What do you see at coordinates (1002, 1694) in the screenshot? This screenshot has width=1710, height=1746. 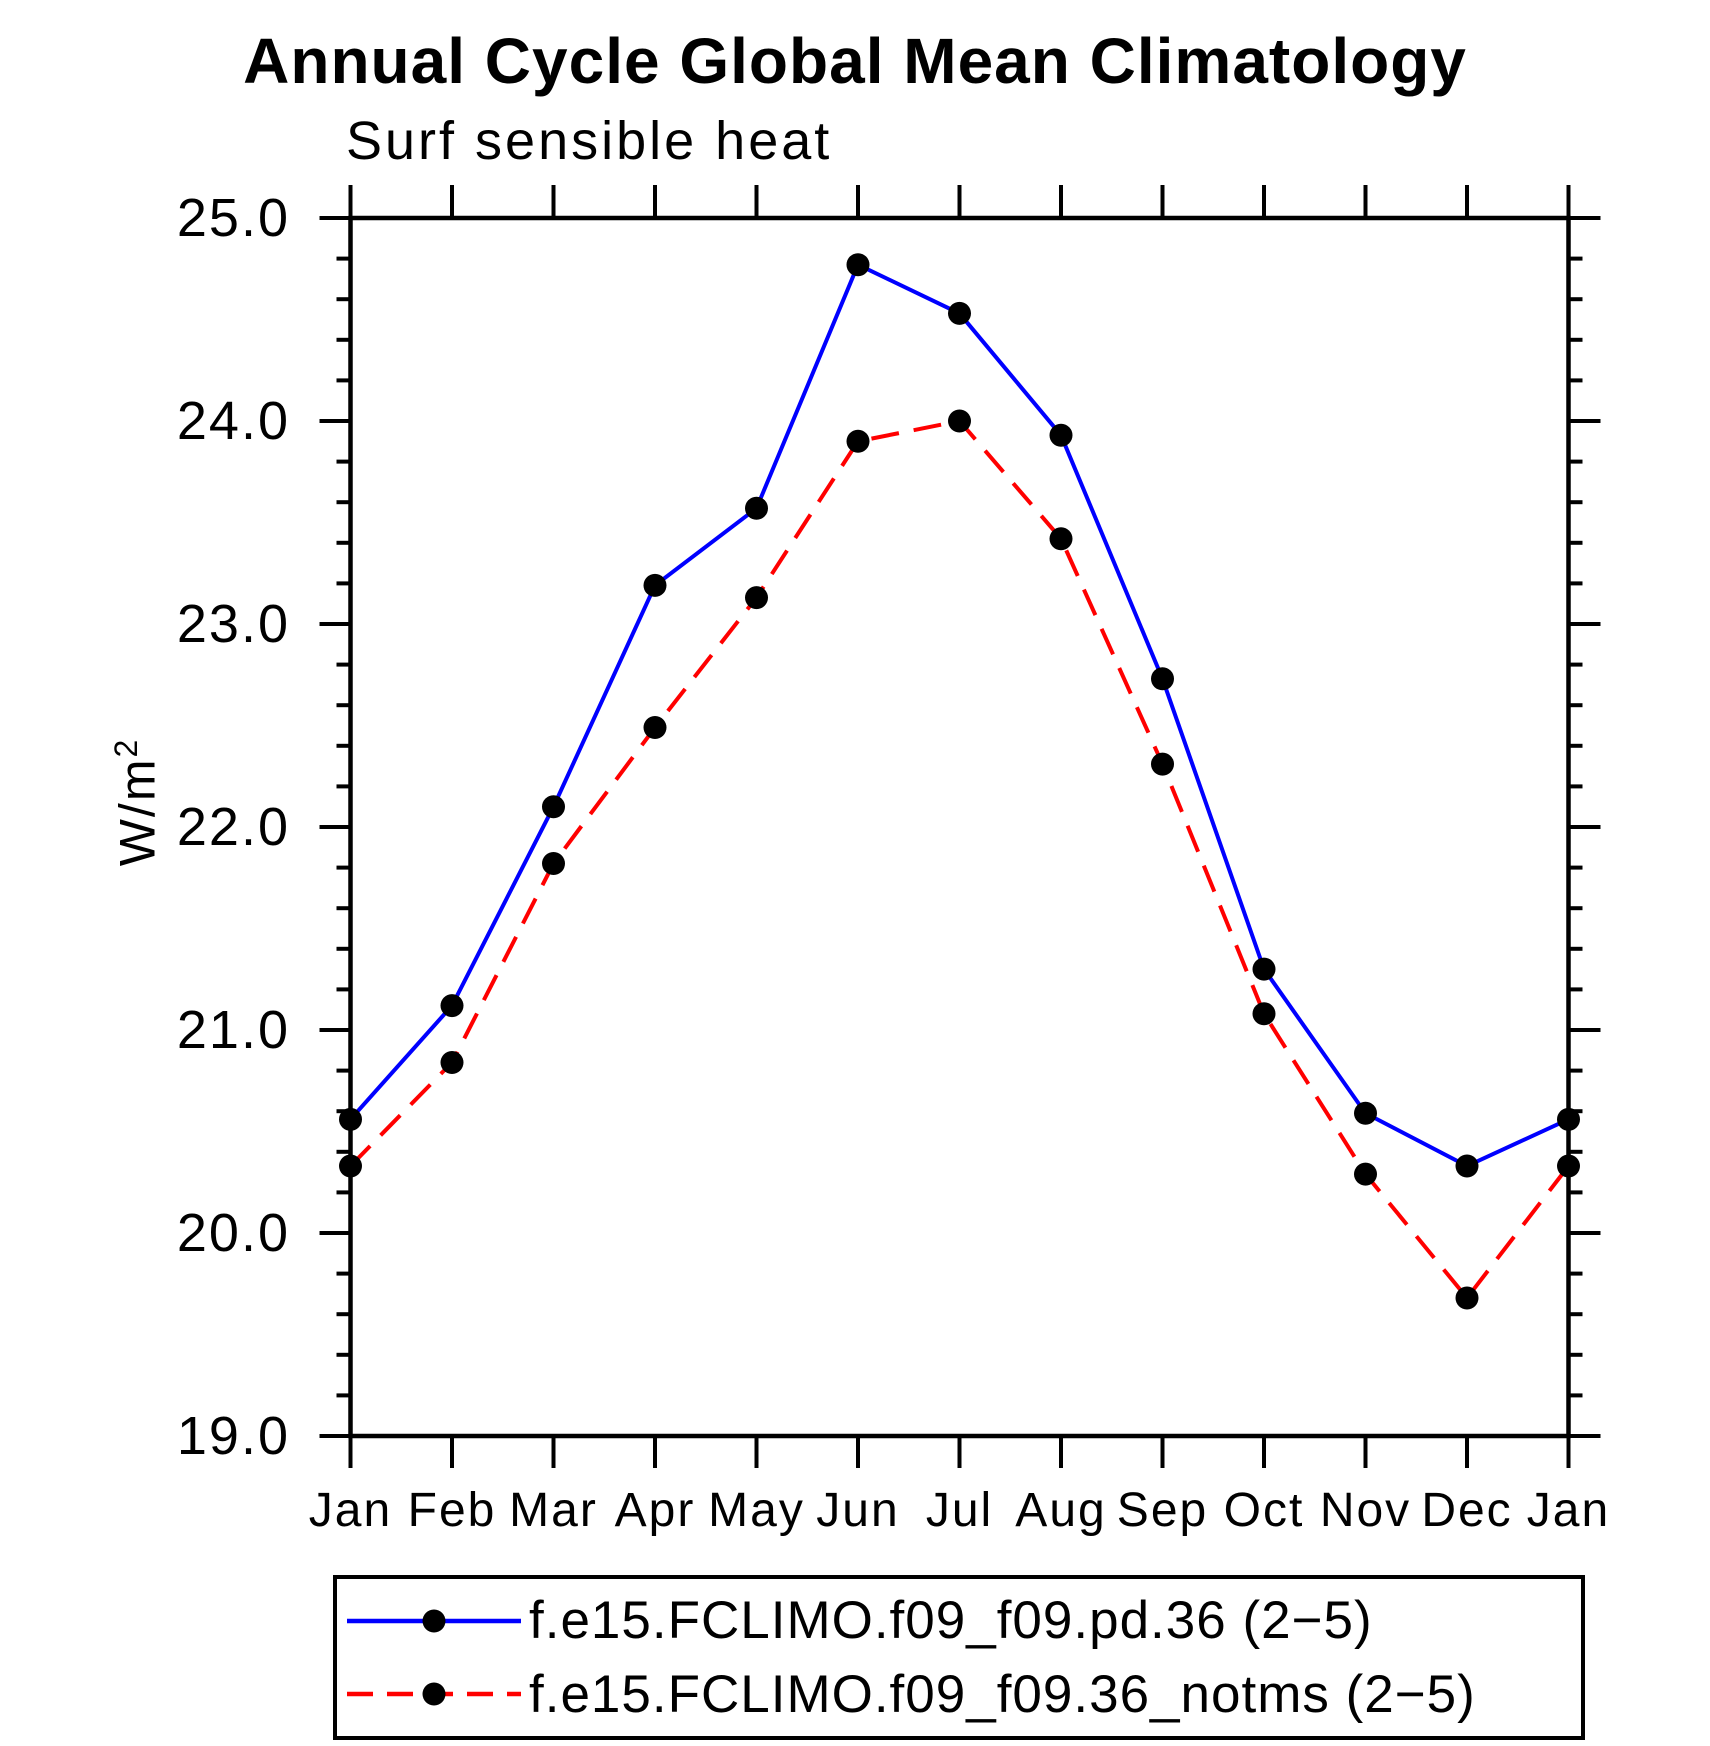 I see `legend-label: f.e15.FCLIMO.f09_f09.36_notms (2−5)` at bounding box center [1002, 1694].